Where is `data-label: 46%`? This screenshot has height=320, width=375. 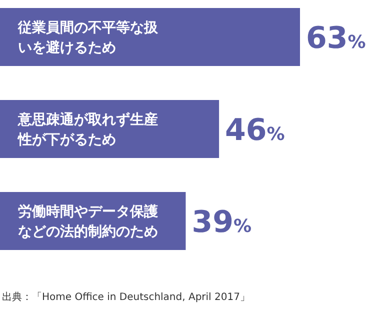 data-label: 46% is located at coordinates (255, 130).